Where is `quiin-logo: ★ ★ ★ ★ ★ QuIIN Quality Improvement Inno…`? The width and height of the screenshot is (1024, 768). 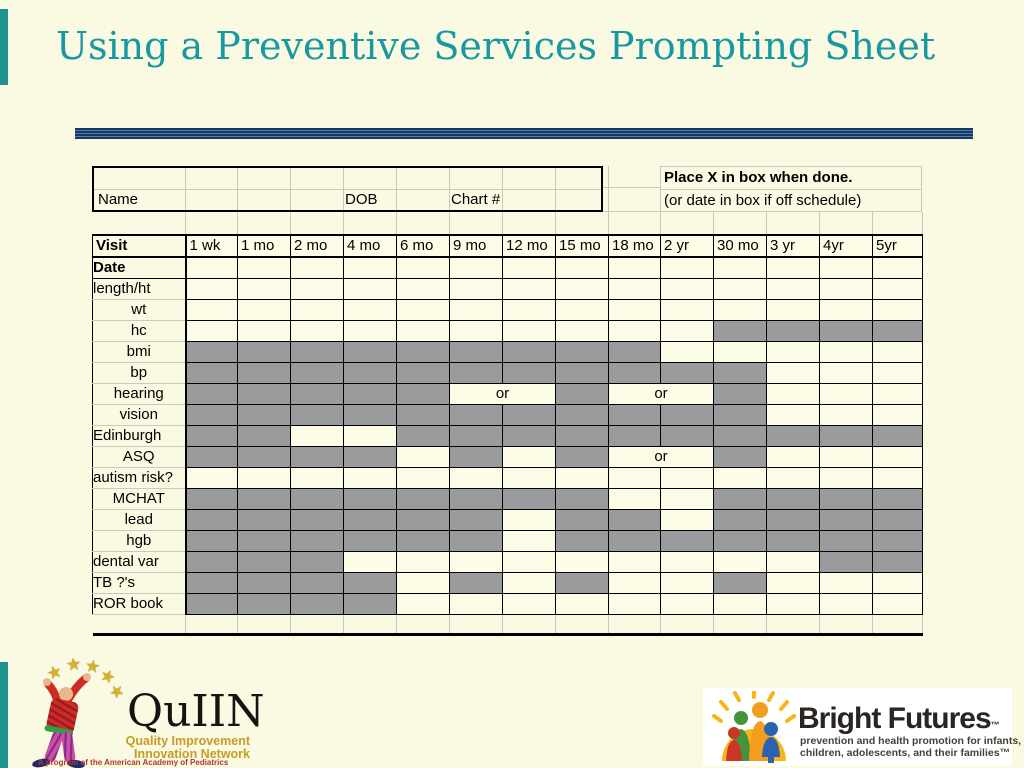 quiin-logo: ★ ★ ★ ★ ★ QuIIN Quality Improvement Inno… is located at coordinates (143, 709).